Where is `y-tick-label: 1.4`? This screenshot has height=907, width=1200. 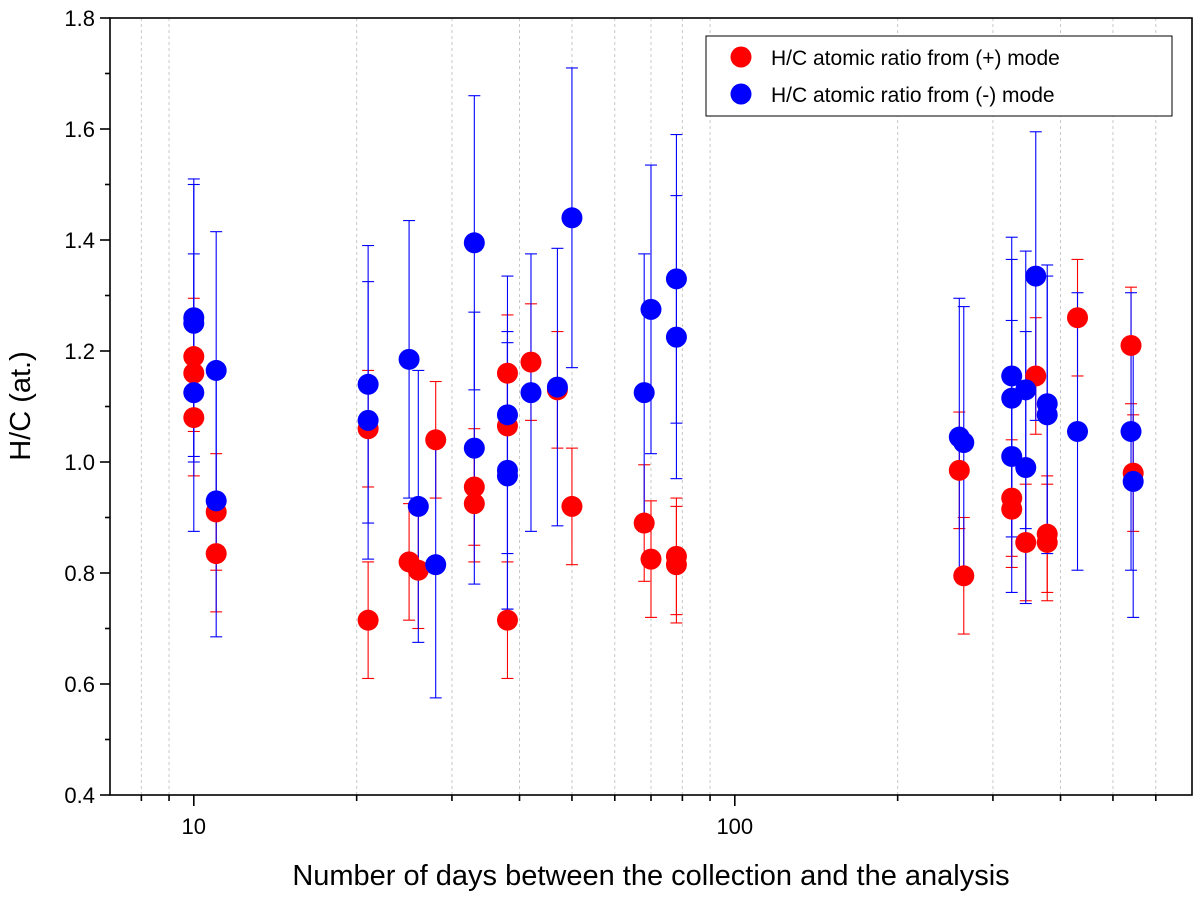 y-tick-label: 1.4 is located at coordinates (79, 240).